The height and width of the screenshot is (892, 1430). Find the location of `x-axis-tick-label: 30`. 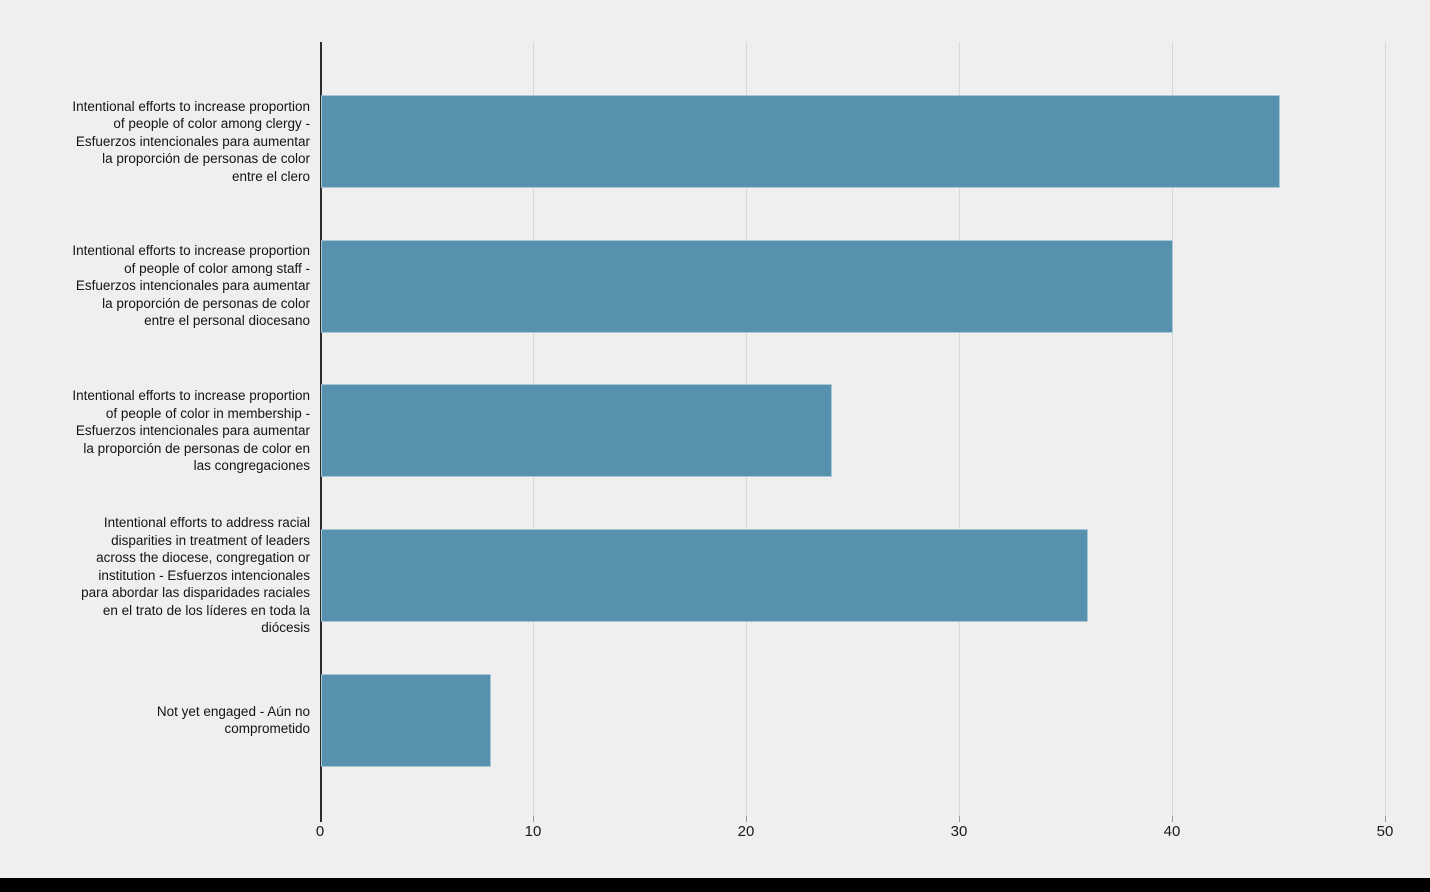

x-axis-tick-label: 30 is located at coordinates (959, 831).